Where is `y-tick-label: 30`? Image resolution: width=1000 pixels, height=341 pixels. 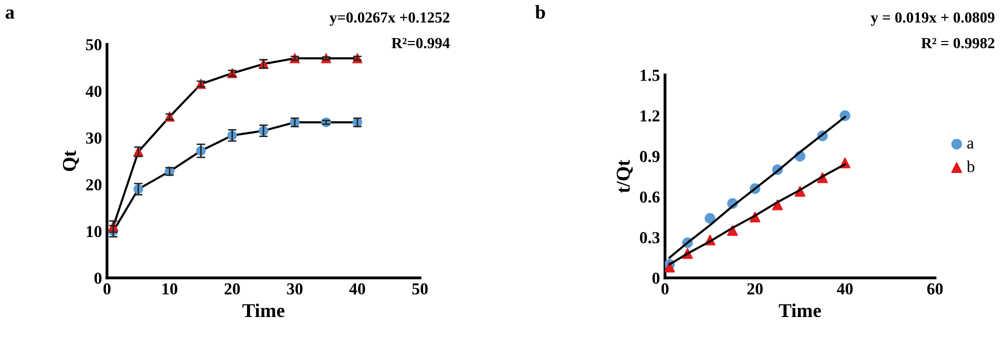
y-tick-label: 30 is located at coordinates (94, 138).